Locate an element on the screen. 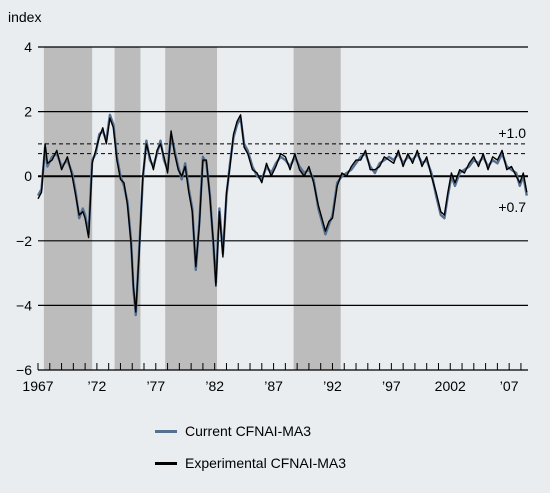 This screenshot has height=493, width=550. x-tick-label: ’82 is located at coordinates (214, 386).